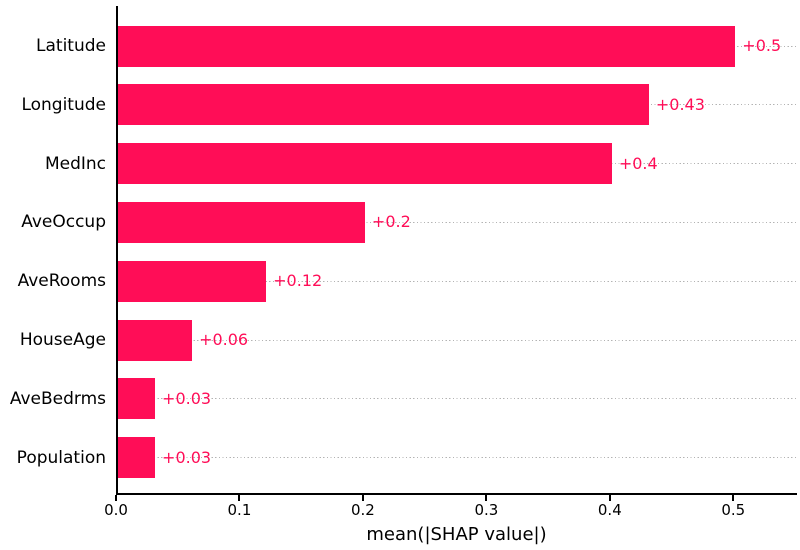 This screenshot has height=550, width=800. I want to click on bar-medinc, so click(365, 164).